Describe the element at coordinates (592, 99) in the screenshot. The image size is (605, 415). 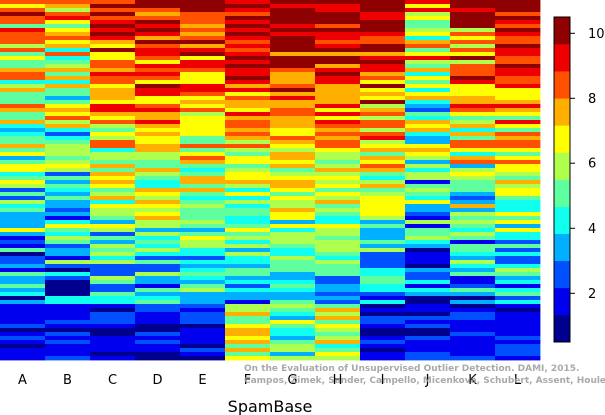
I see `colorbar-tick-label: 8` at that location.